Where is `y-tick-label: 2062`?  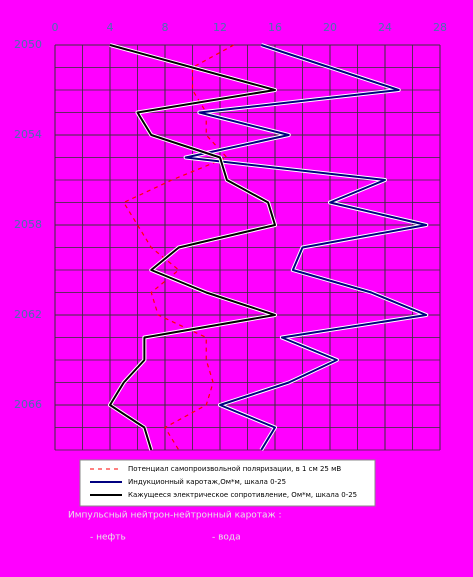
y-tick-label: 2062 is located at coordinates (28, 314).